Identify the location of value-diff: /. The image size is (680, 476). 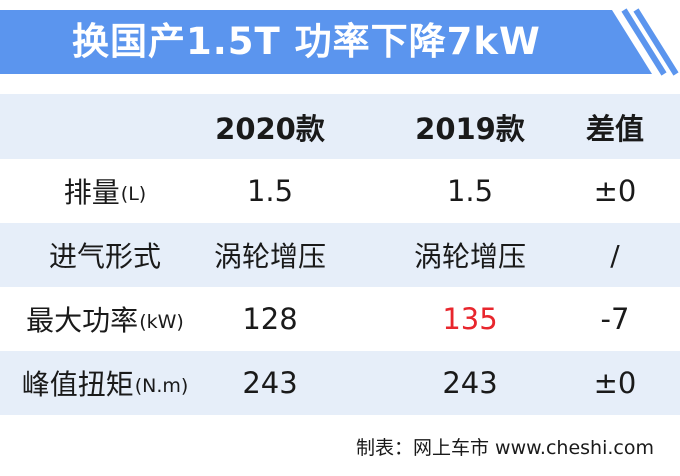
(615, 255).